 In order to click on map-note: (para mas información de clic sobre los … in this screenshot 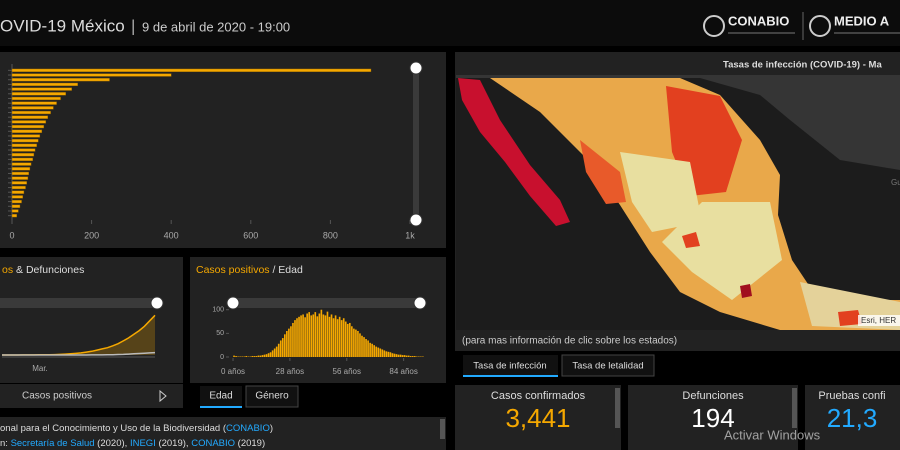, I will do `click(569, 341)`.